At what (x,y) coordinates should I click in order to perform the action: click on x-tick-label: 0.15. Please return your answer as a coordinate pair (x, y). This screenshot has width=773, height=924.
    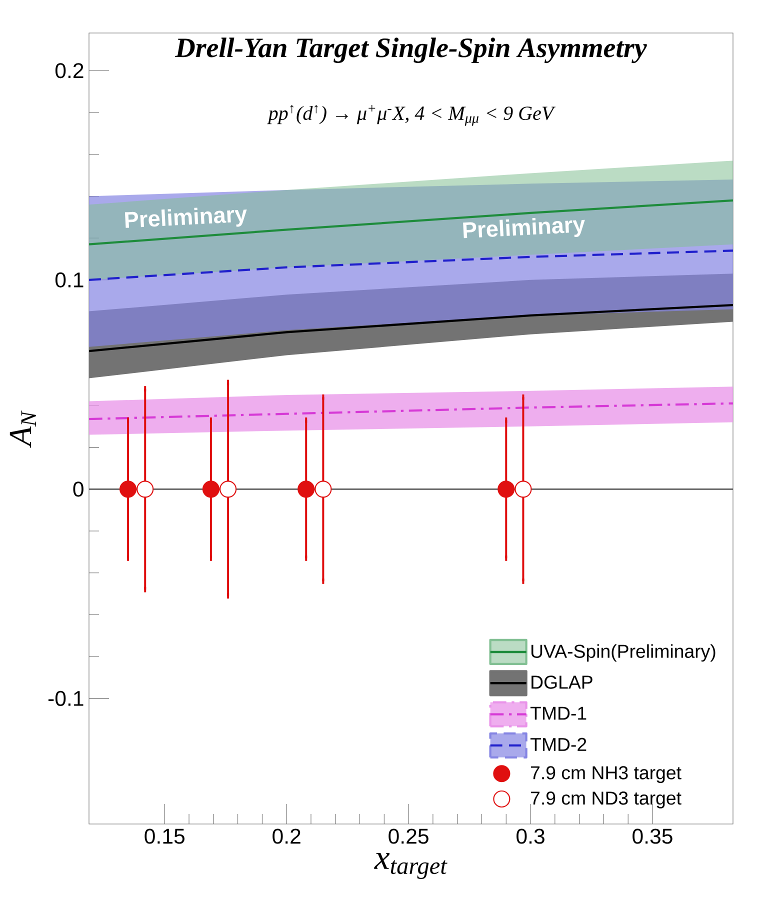
    Looking at the image, I should click on (164, 836).